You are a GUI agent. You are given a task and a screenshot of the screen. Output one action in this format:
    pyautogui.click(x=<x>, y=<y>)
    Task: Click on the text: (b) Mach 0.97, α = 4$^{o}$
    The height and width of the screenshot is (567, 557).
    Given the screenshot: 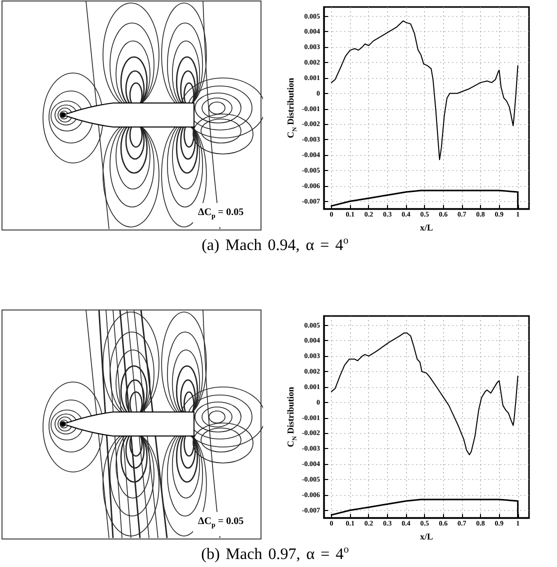 What is the action you would take?
    pyautogui.click(x=275, y=553)
    